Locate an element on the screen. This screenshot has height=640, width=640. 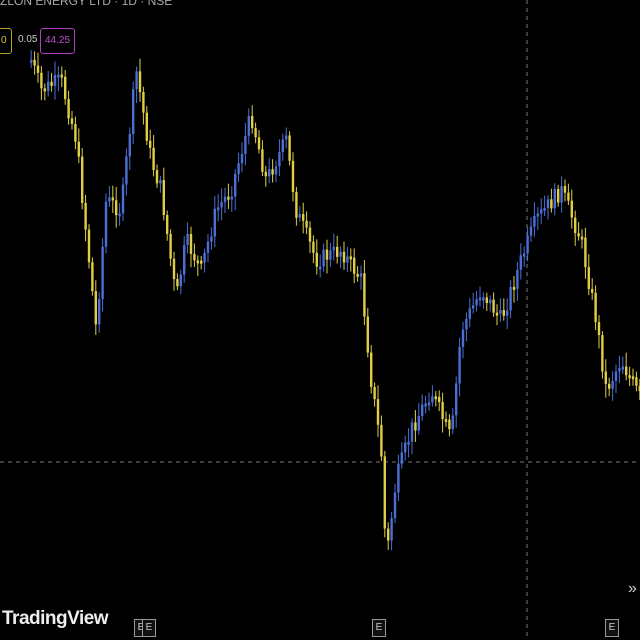
indicator-badge: 0 is located at coordinates (6, 41).